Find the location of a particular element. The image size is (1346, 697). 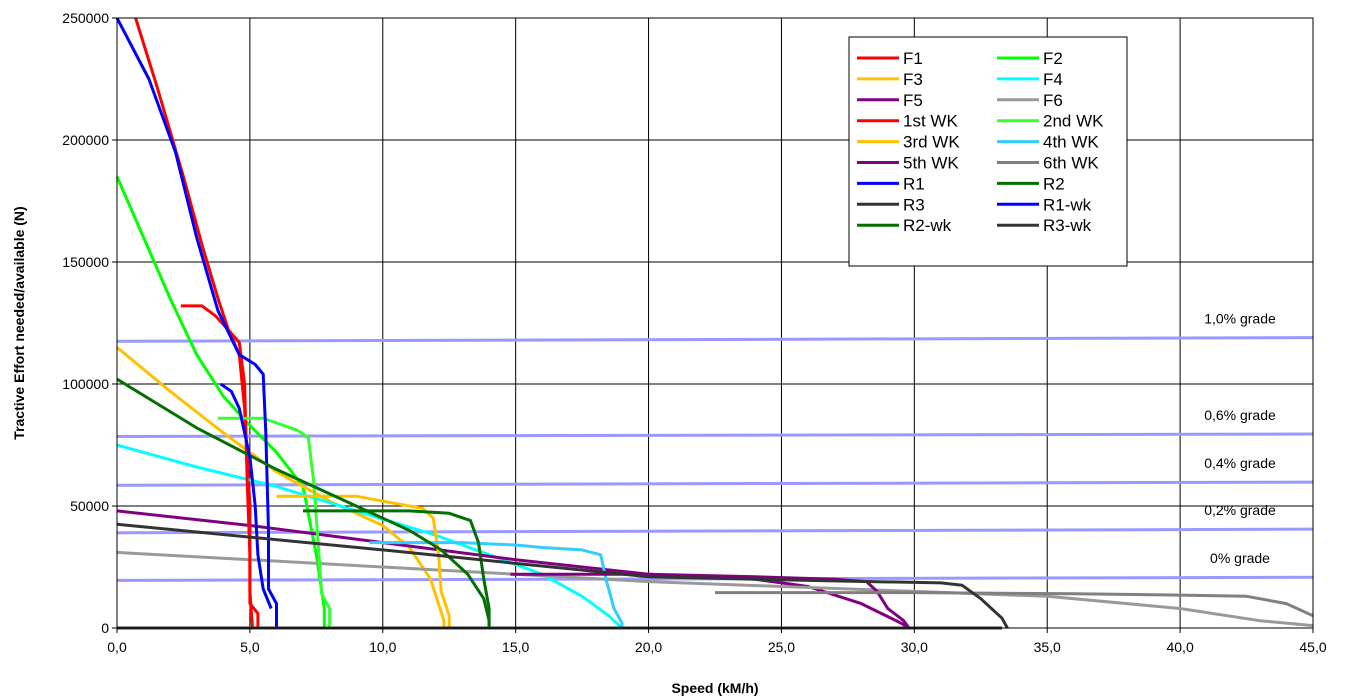

x-tick-label: 0,0 is located at coordinates (117, 647).